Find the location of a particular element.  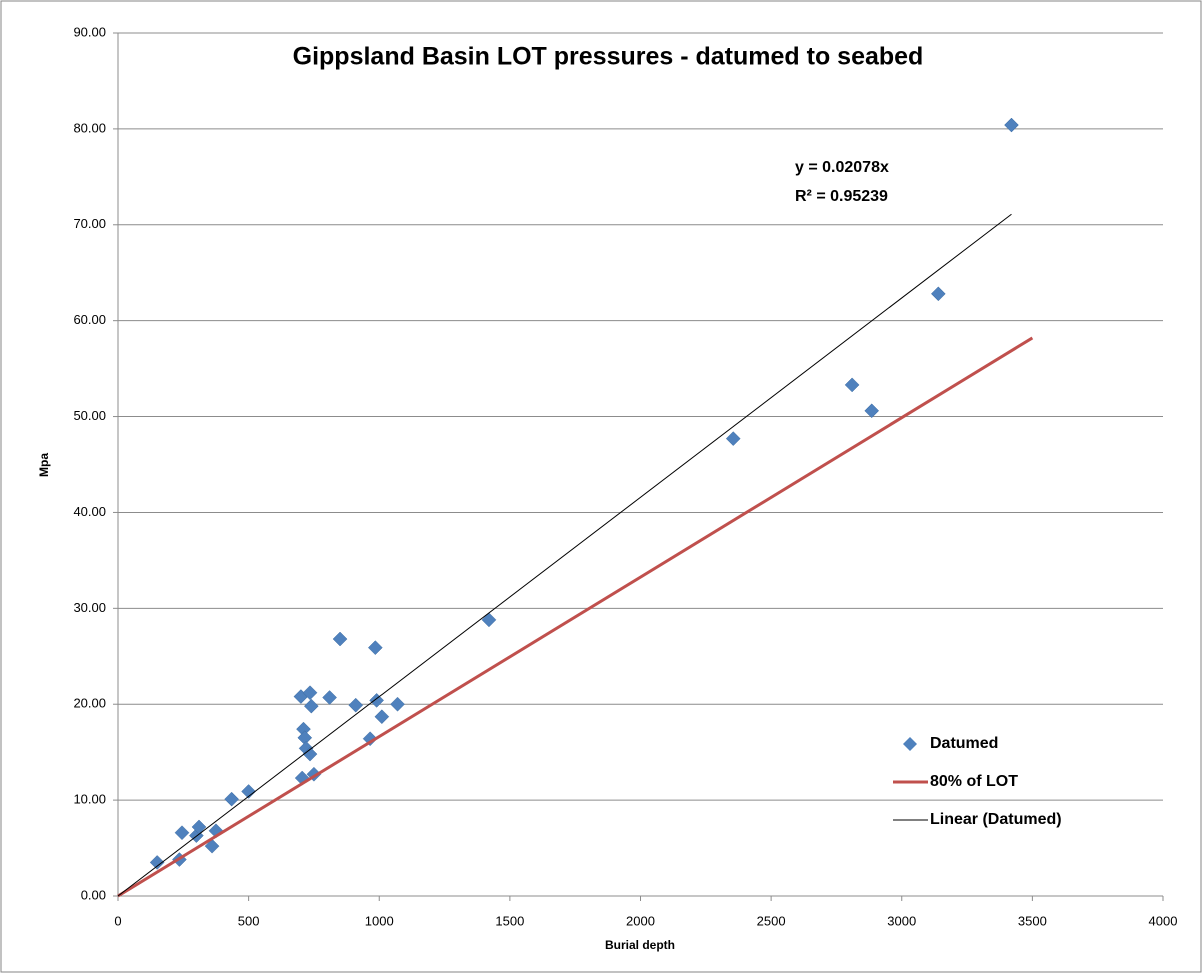

y-tick-label: 20.00 is located at coordinates (89, 703).